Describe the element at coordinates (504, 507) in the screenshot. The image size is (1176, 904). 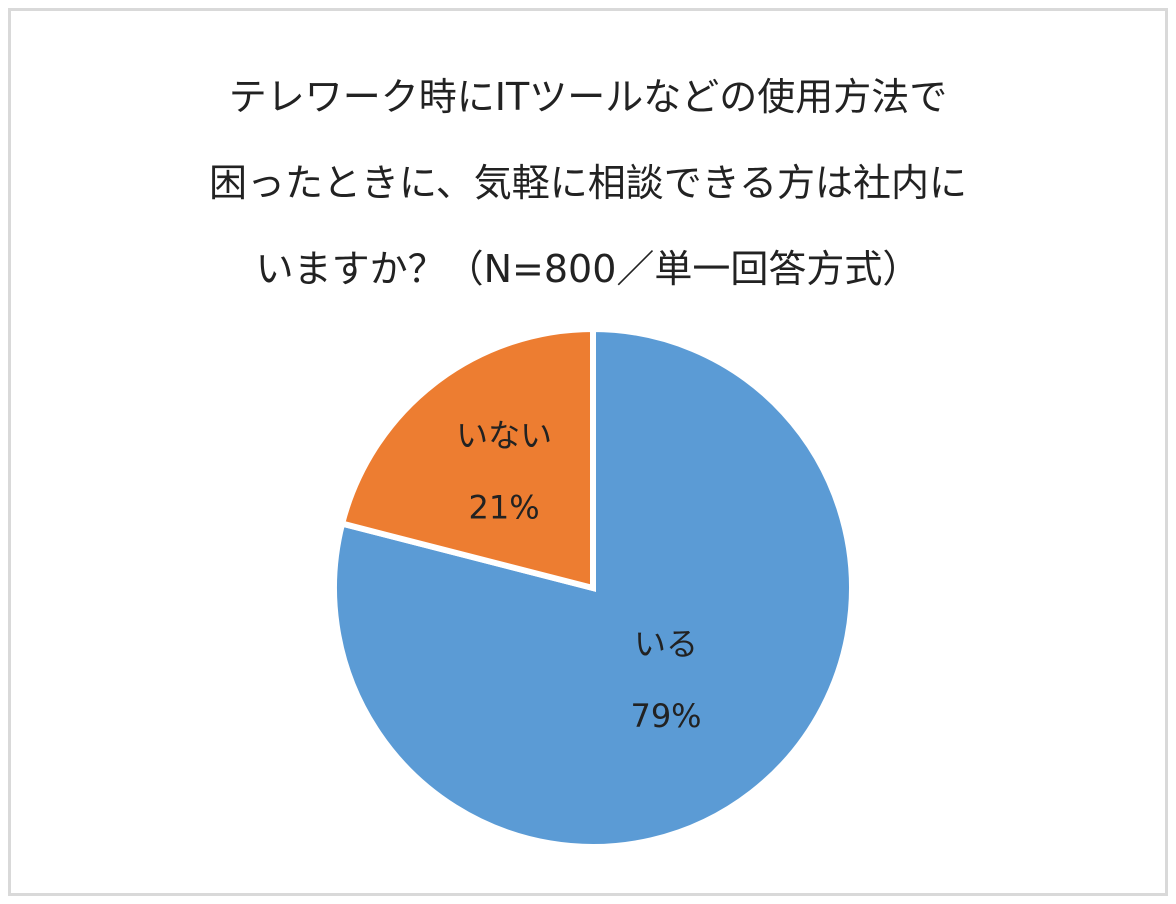
I see `slice-value-label: 21%` at that location.